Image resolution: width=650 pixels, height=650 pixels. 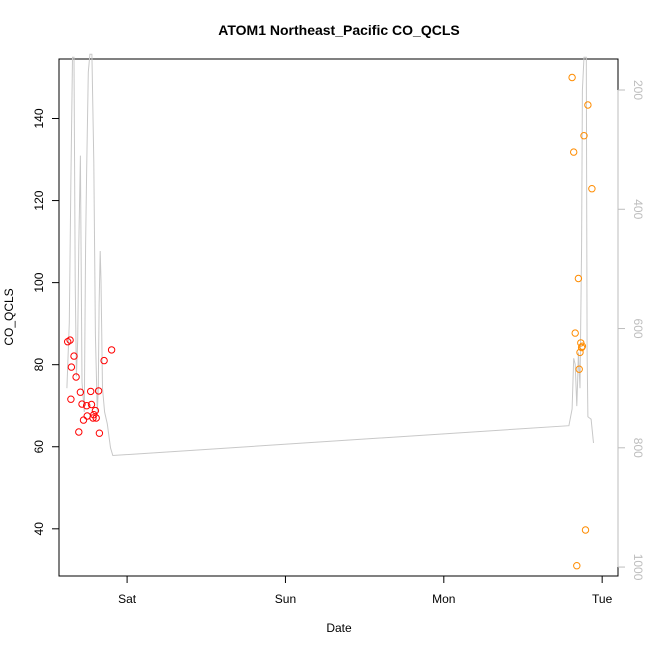 I want to click on y-tick-label-120: 120, so click(x=39, y=200).